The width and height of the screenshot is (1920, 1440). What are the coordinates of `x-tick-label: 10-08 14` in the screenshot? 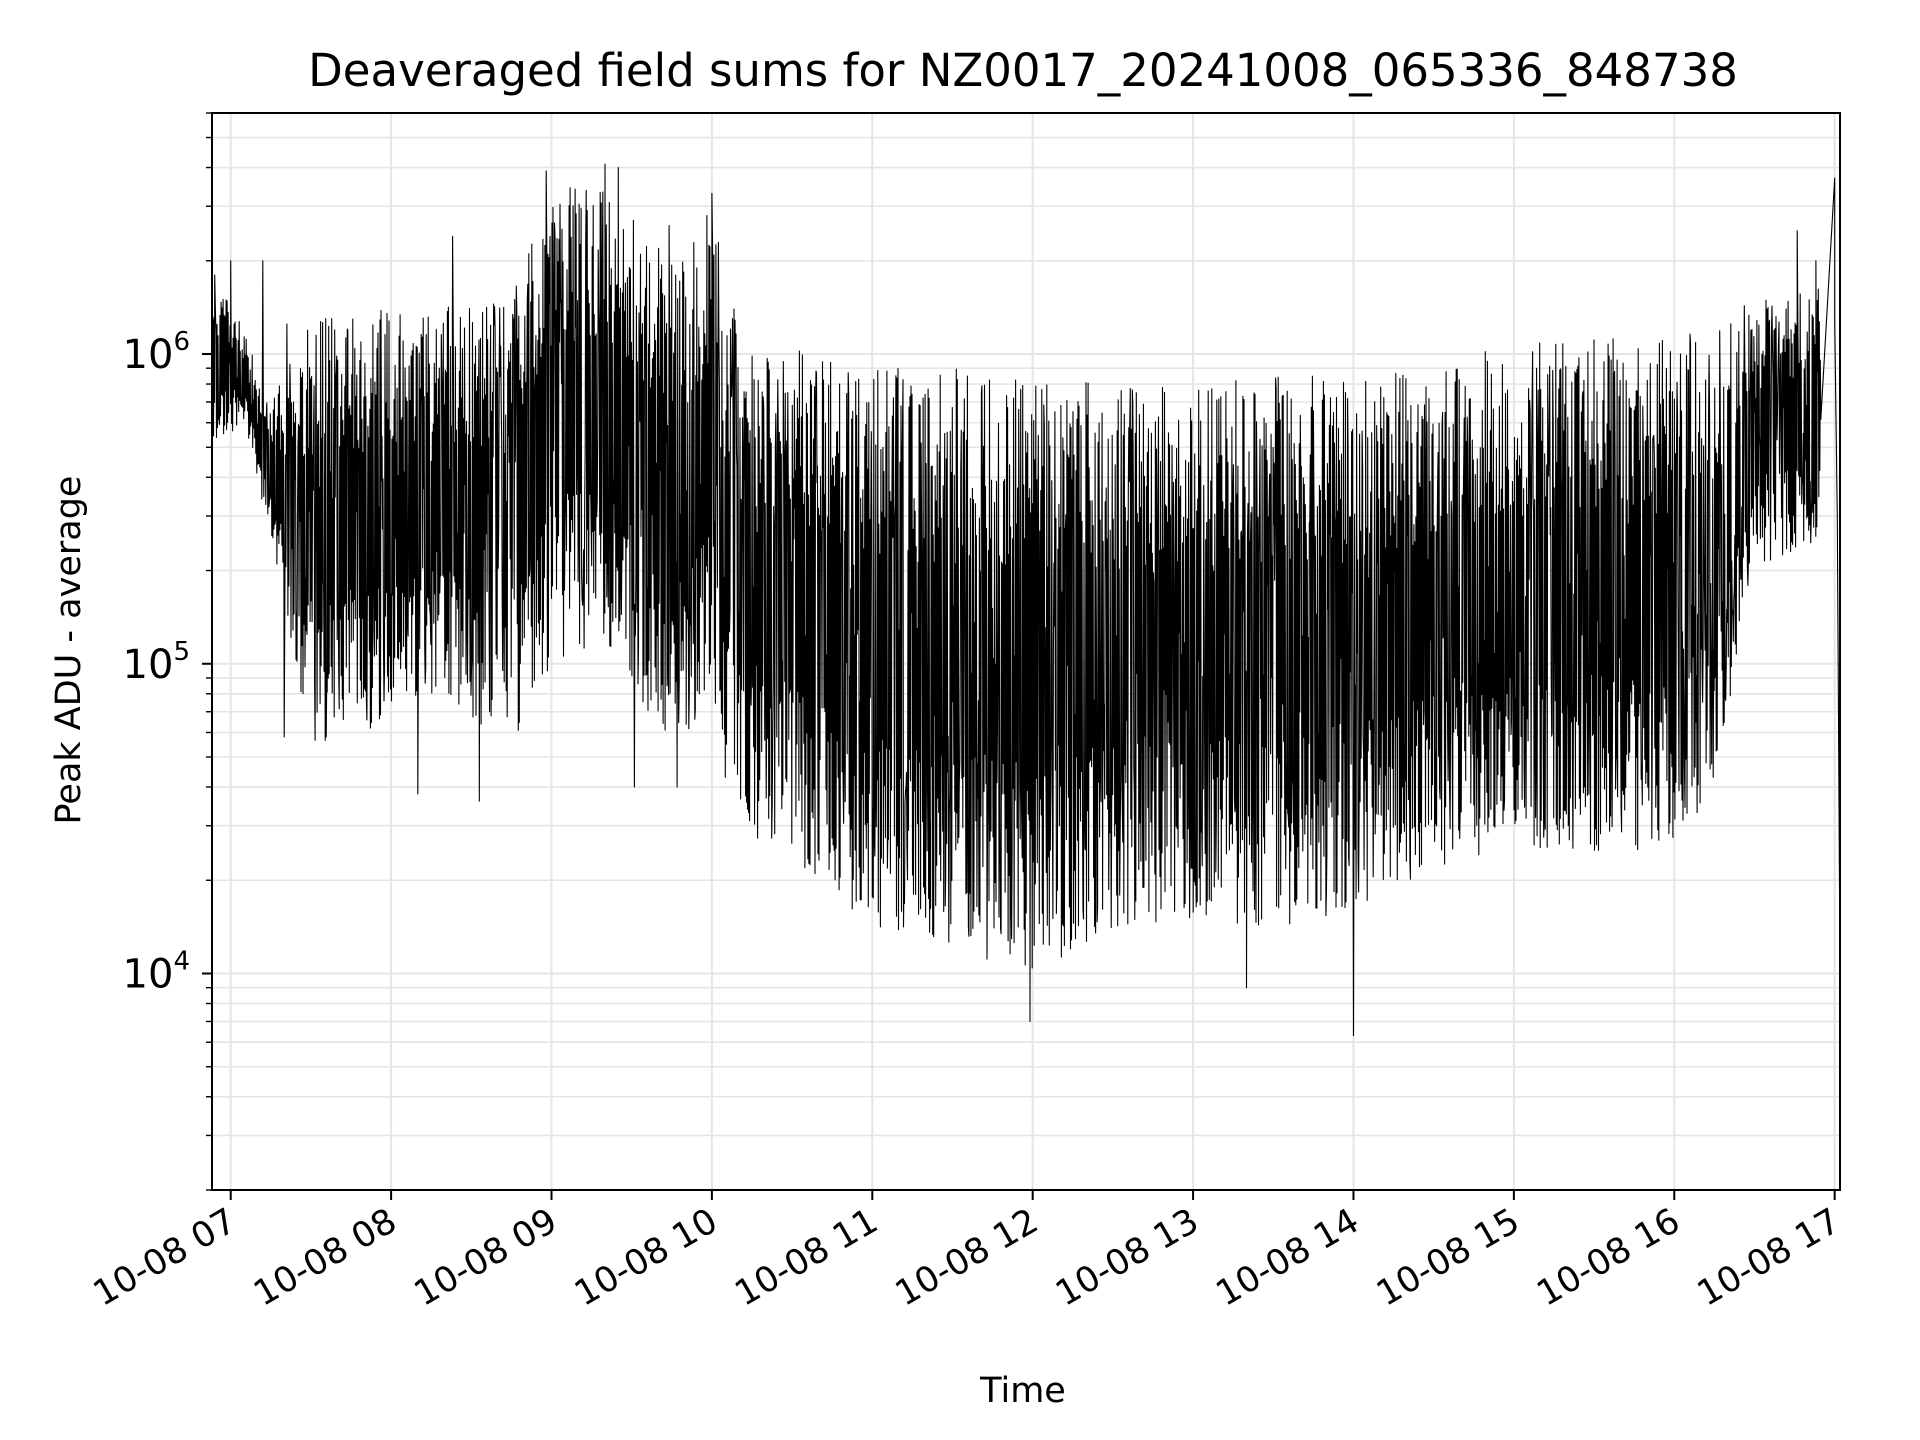 It's located at (1288, 1257).